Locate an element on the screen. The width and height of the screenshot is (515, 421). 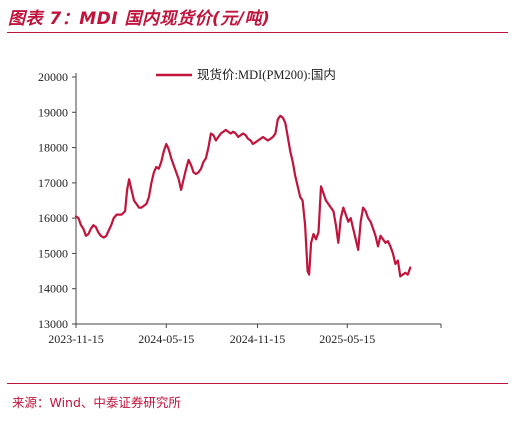
y-tick-label: 17000 is located at coordinates (53, 183).